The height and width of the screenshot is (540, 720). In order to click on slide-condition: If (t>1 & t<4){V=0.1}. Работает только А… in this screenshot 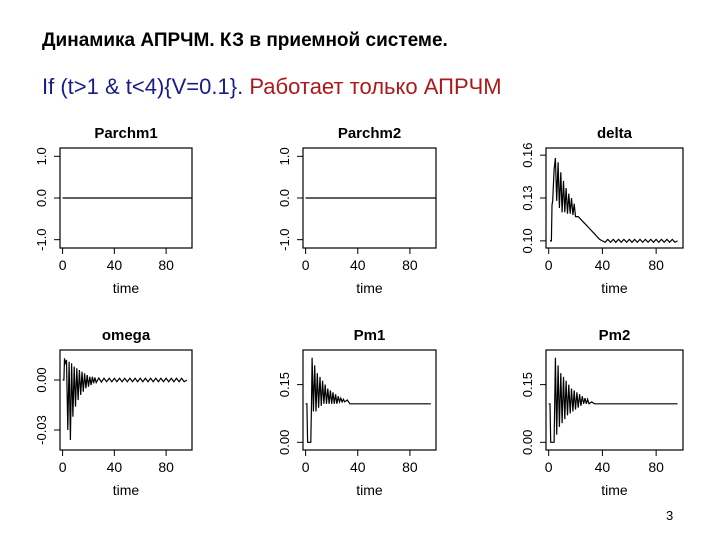, I will do `click(272, 87)`.